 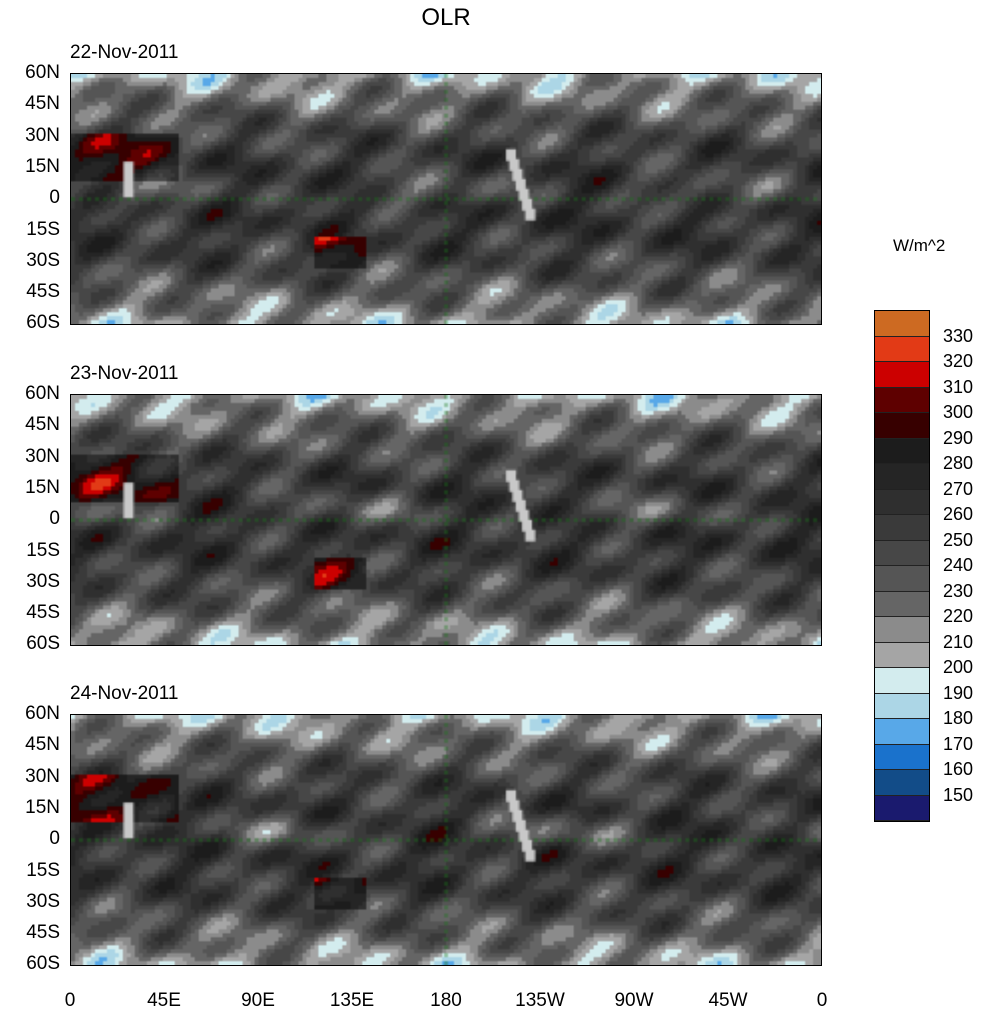 I want to click on panel-date: 23-Nov-2011, so click(x=124, y=373).